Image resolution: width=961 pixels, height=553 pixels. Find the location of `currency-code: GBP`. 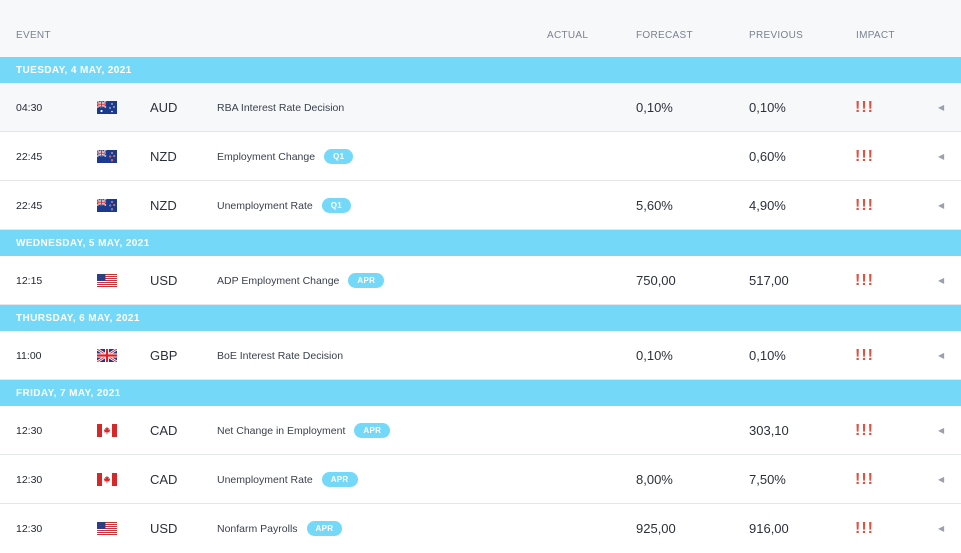

currency-code: GBP is located at coordinates (164, 355).